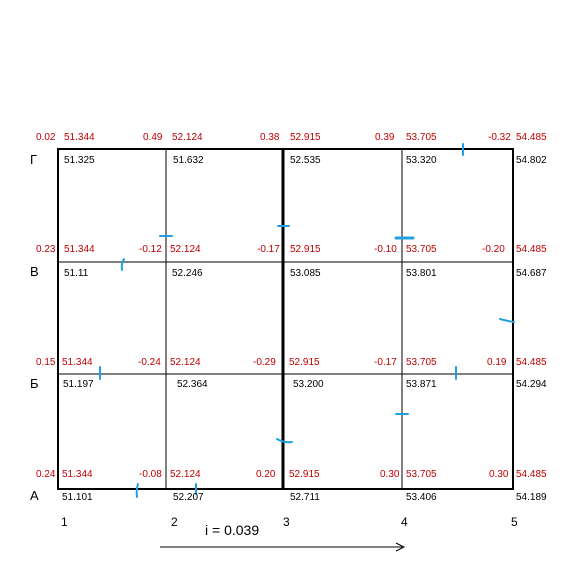 The width and height of the screenshot is (567, 567). I want to click on row-label-a: А, so click(34, 495).